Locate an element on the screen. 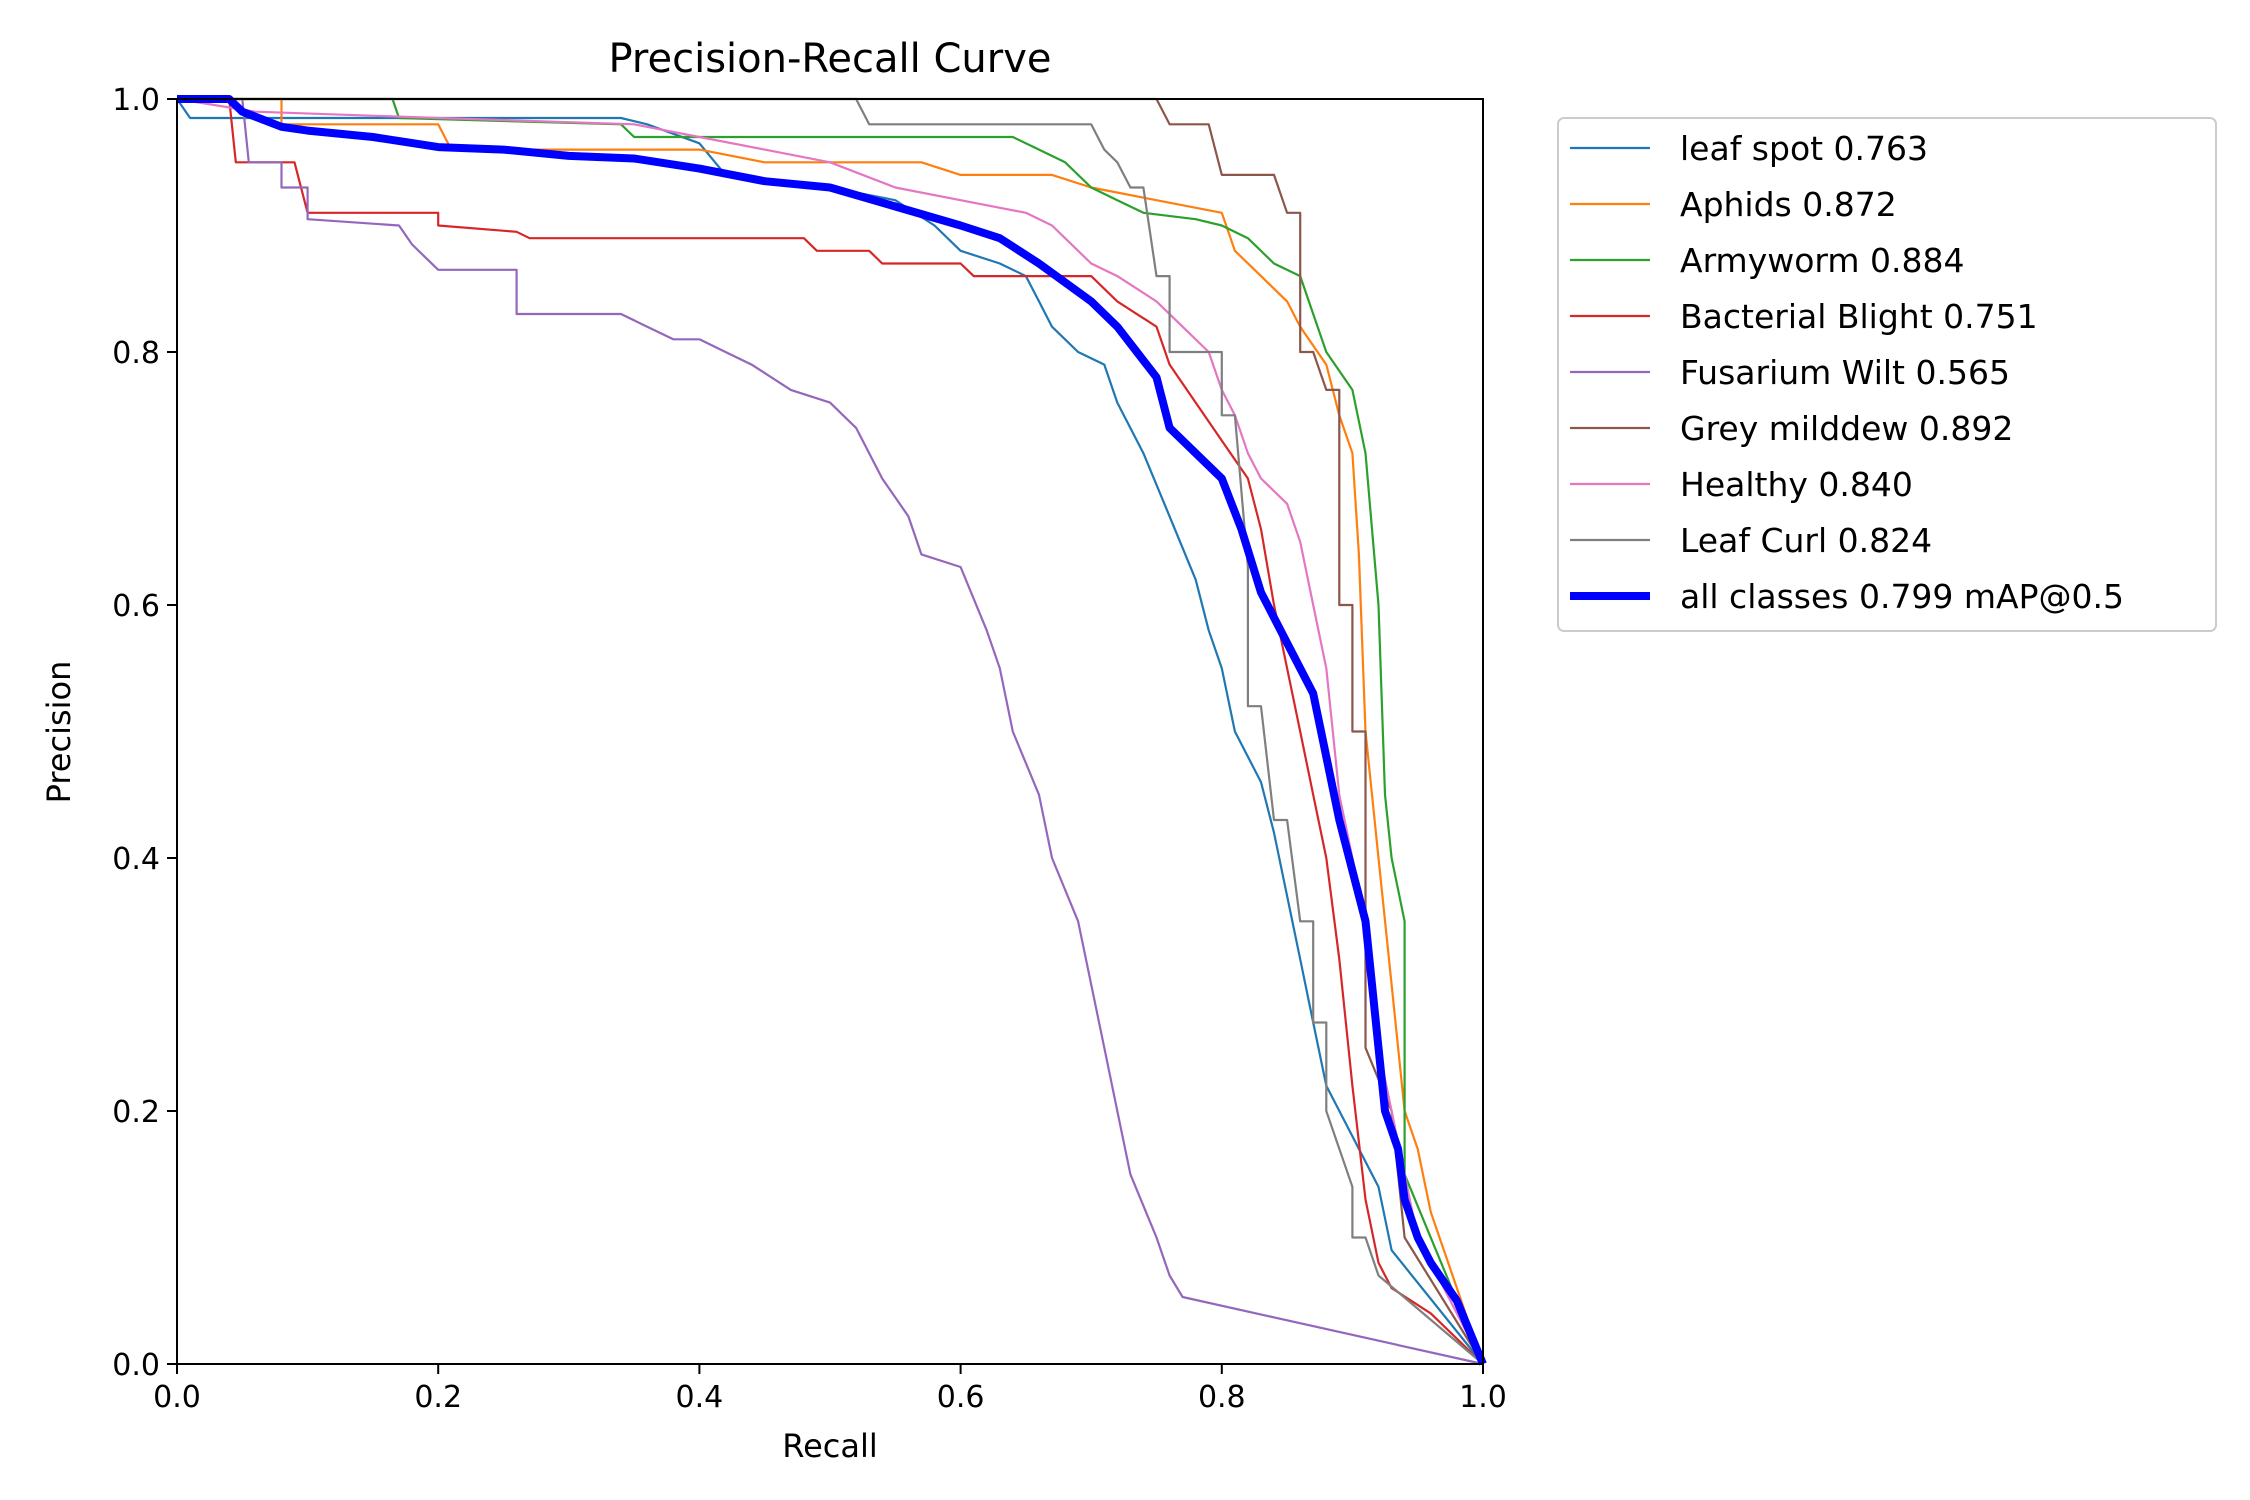 This screenshot has width=2250, height=1500. y-tick-label: 0.6 is located at coordinates (136, 606).